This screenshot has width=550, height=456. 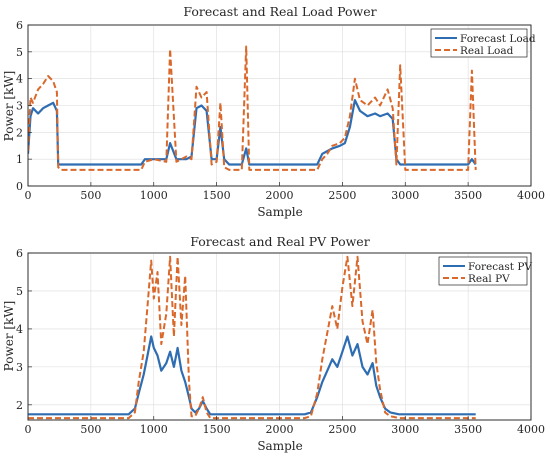 What do you see at coordinates (489, 279) in the screenshot?
I see `legend-label: Real PV` at bounding box center [489, 279].